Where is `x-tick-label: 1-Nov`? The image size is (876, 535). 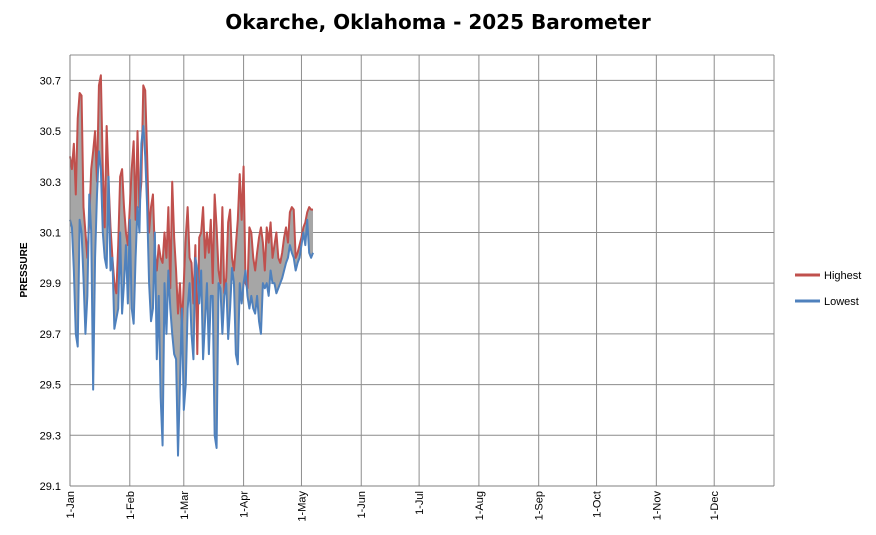 x-tick-label: 1-Nov is located at coordinates (657, 506).